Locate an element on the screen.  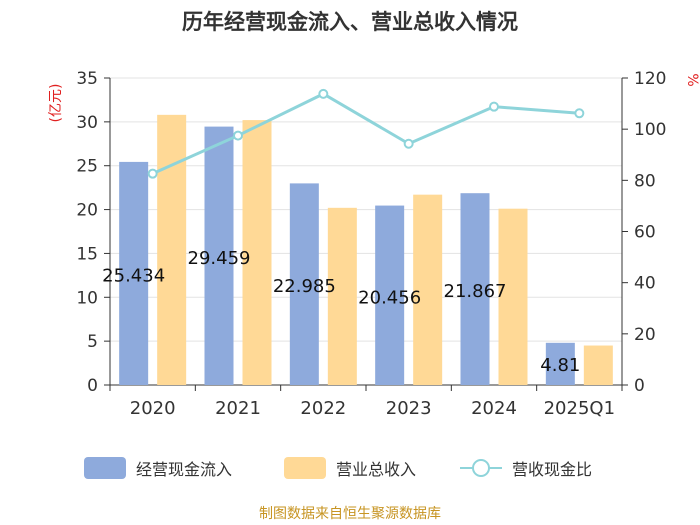
y-left-tick-label: 35 is located at coordinates (87, 79).